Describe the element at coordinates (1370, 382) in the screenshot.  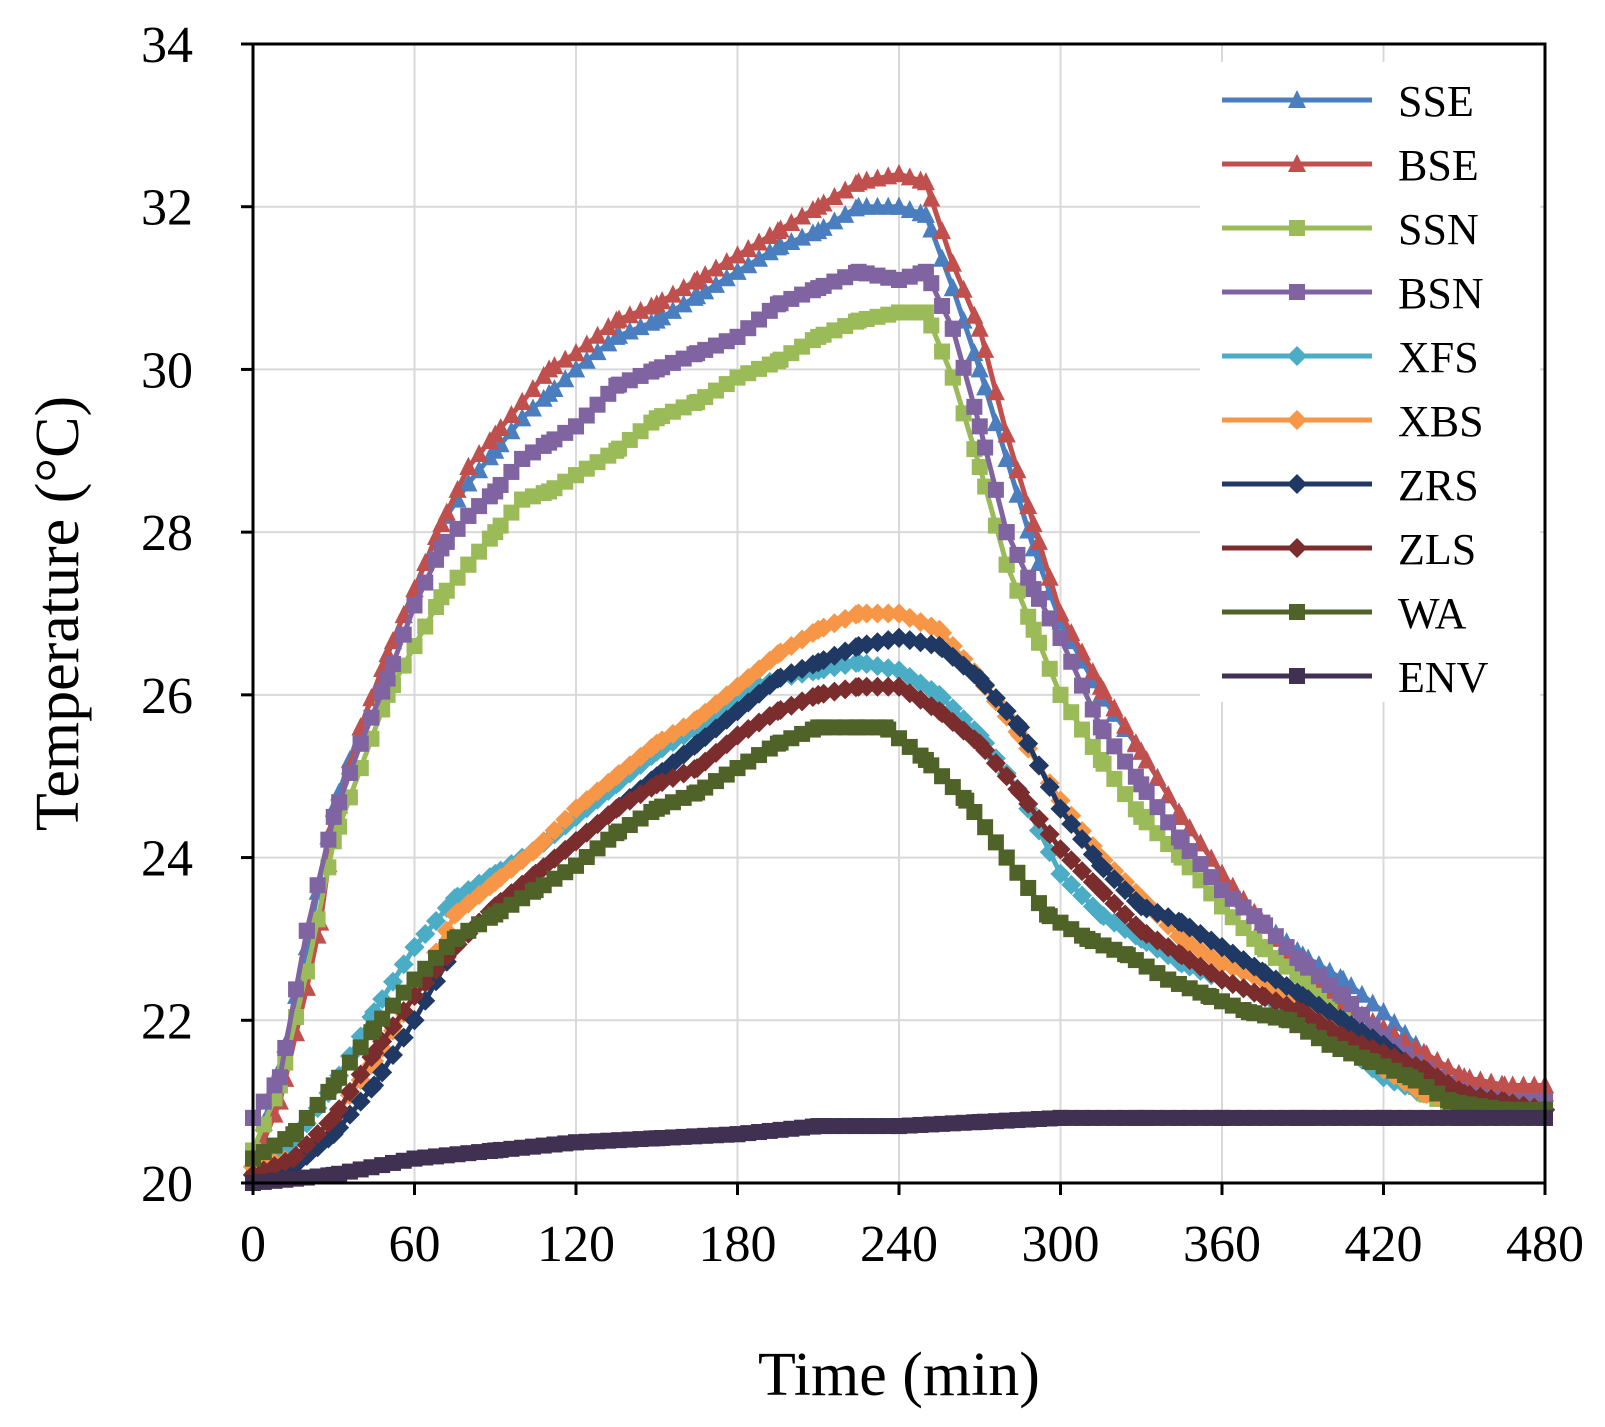
I see `legend-background` at that location.